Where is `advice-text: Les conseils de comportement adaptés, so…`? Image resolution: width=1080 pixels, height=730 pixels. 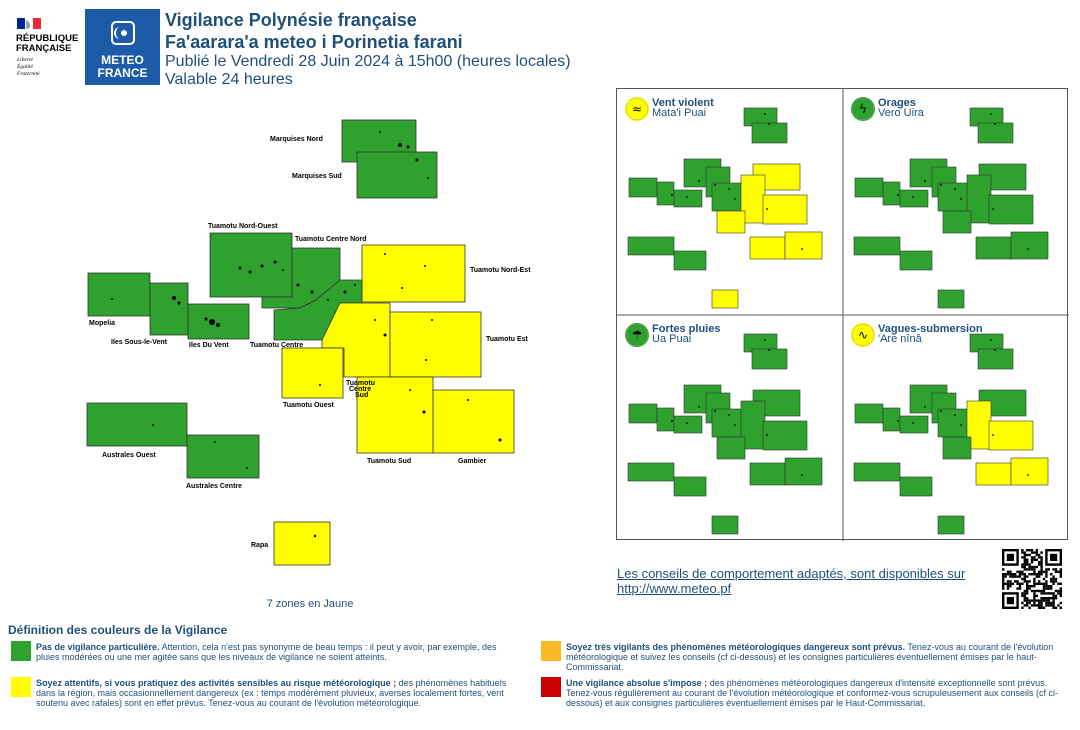 advice-text: Les conseils de comportement adaptés, so… is located at coordinates (791, 573).